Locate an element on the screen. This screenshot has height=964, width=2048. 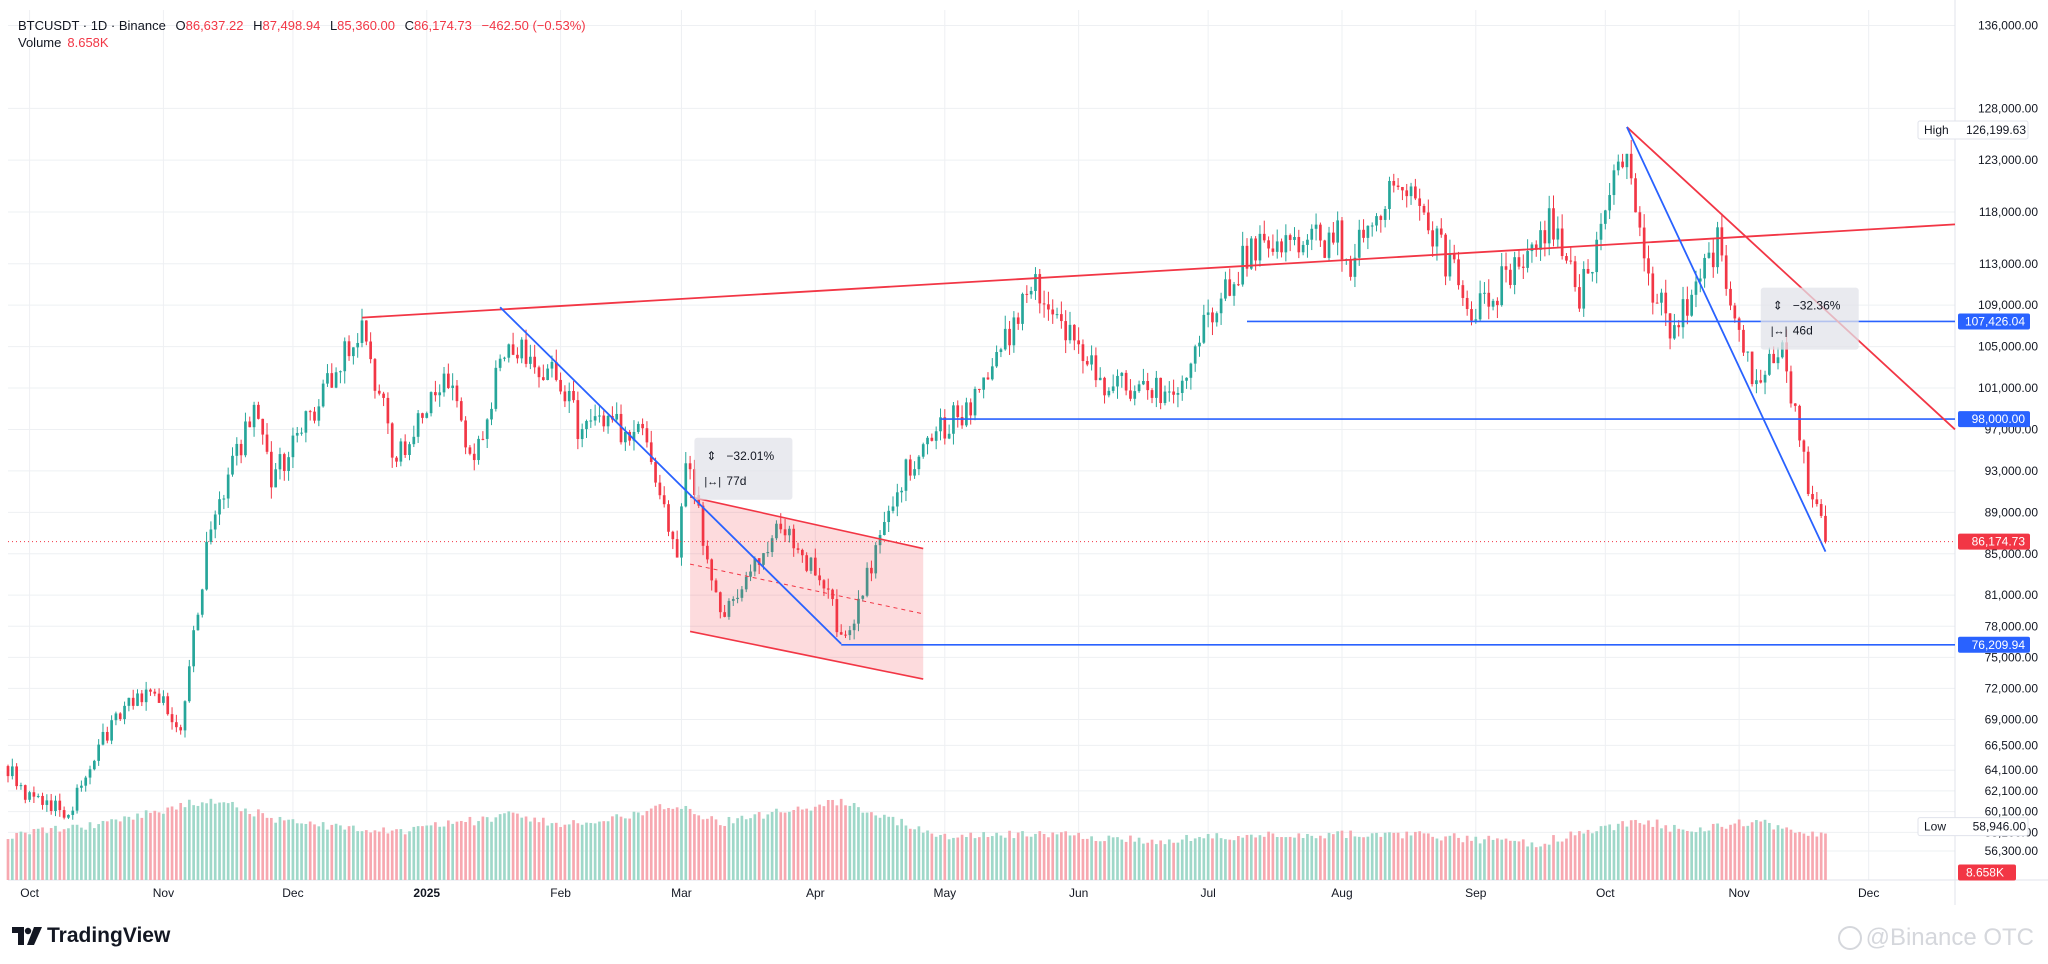
marker-bg is located at coordinates (1973, 130).